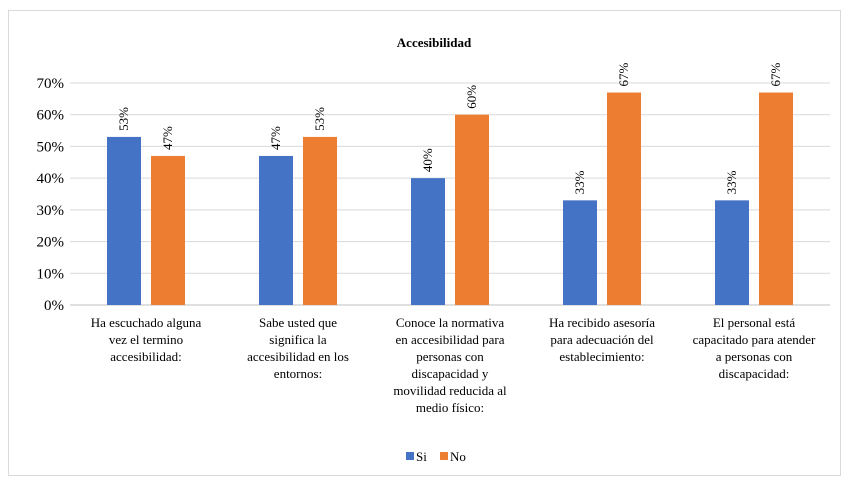  What do you see at coordinates (298, 356) in the screenshot?
I see `x-tick-label-line: accesibilidad en los` at bounding box center [298, 356].